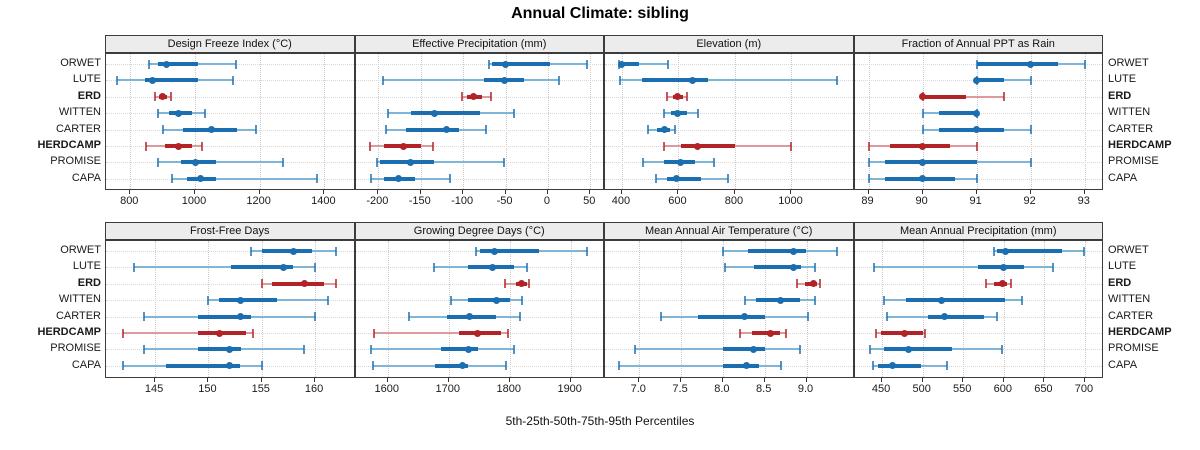 The height and width of the screenshot is (450, 1200). I want to click on axis-tick-label: 700, so click(1084, 389).